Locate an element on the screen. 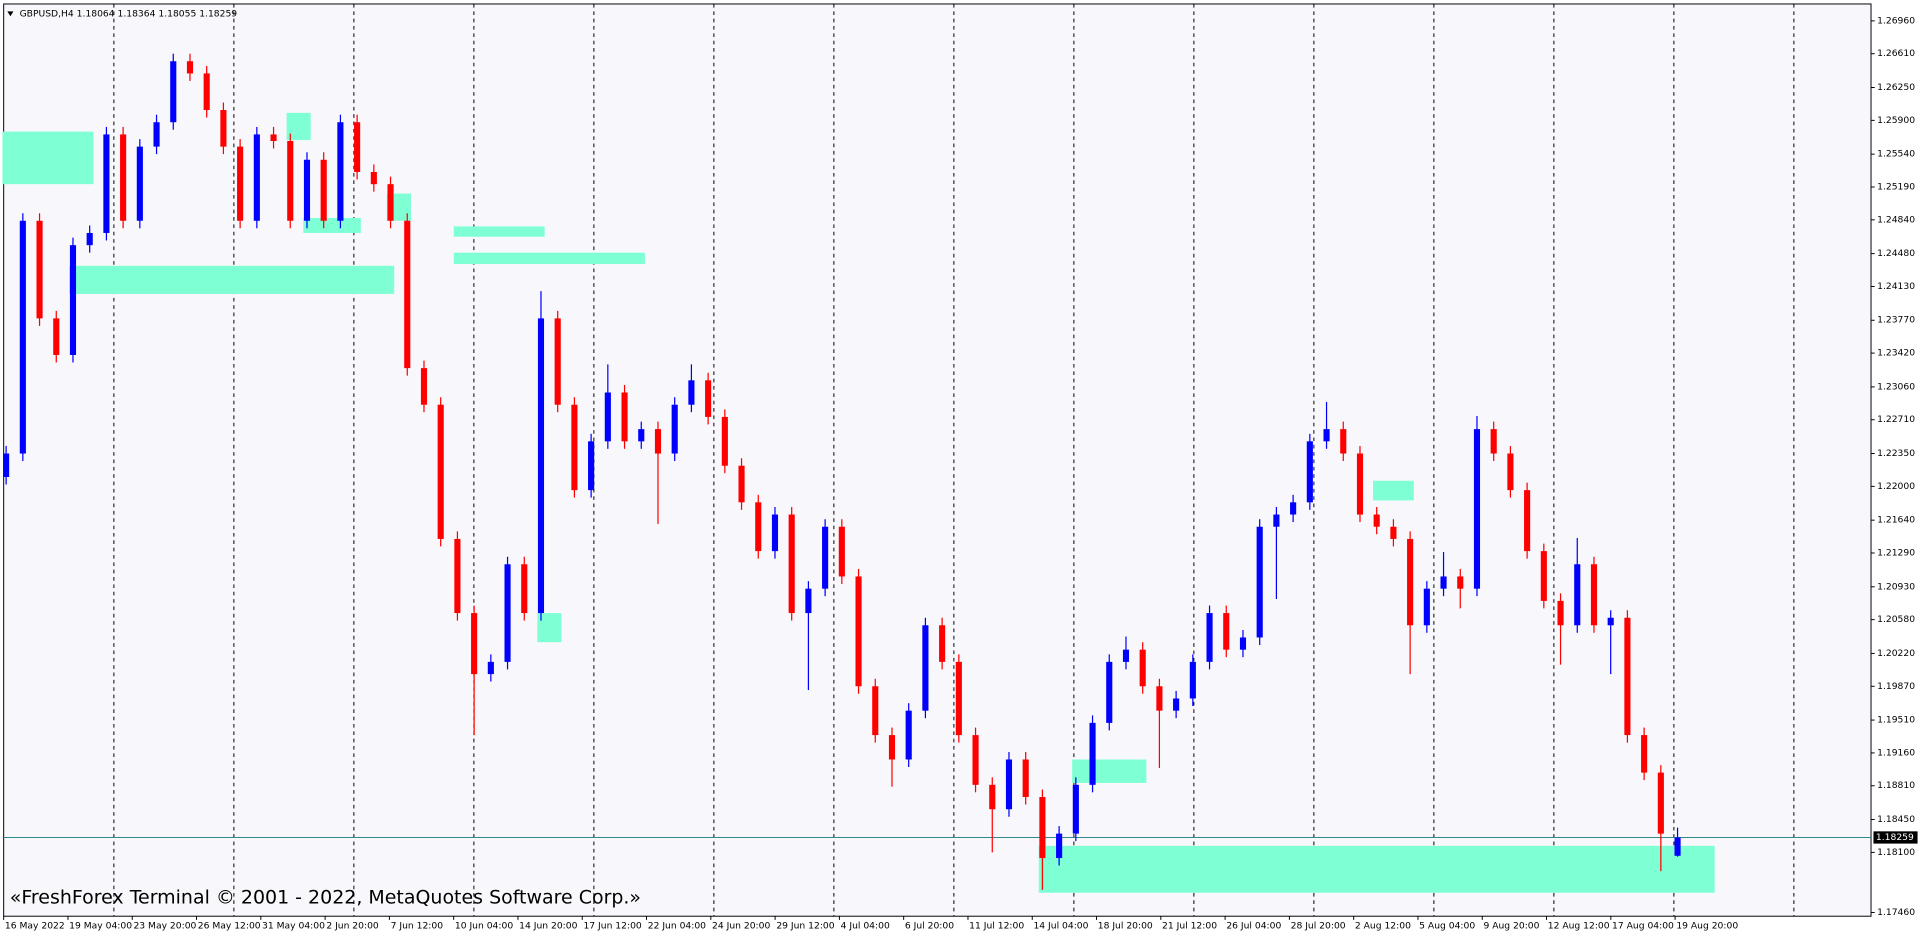 This screenshot has width=1920, height=941. x-tick-label: 2 Aug 12:00 is located at coordinates (1383, 926).